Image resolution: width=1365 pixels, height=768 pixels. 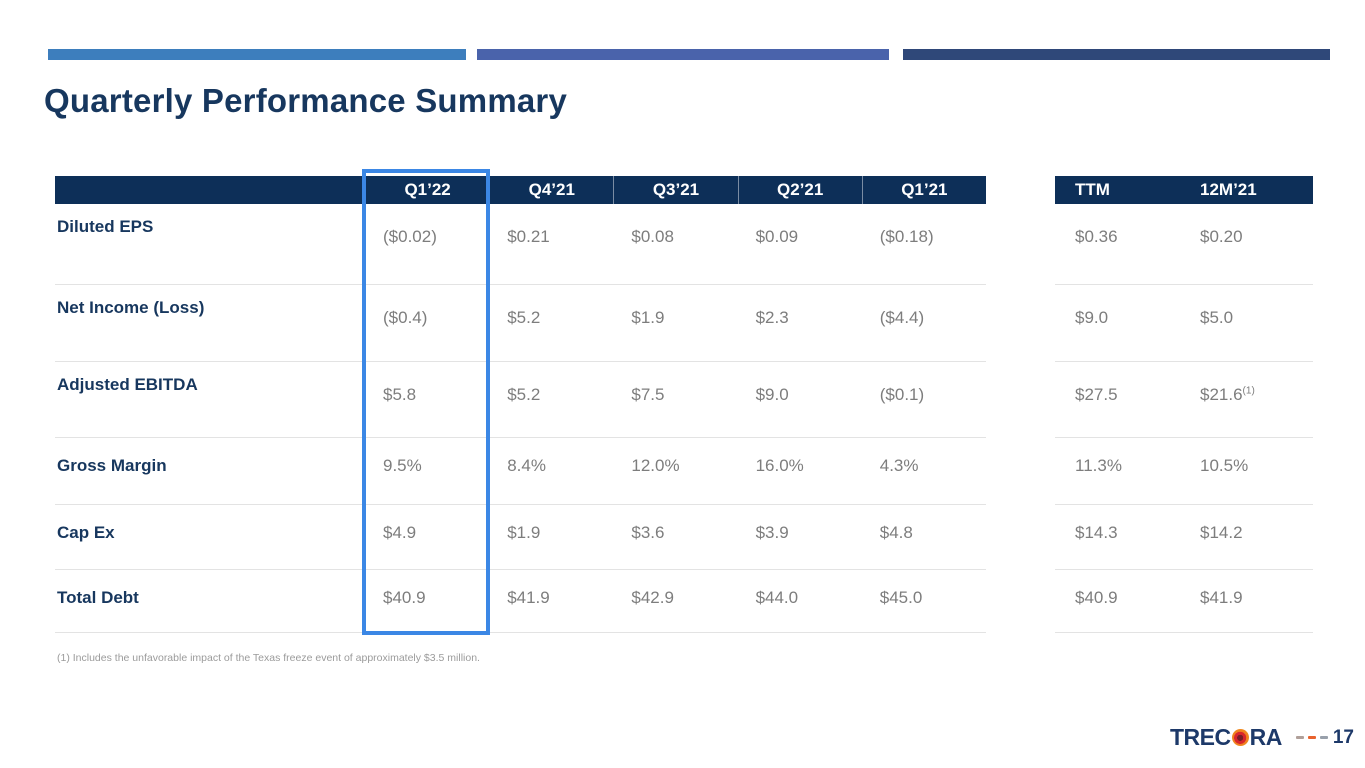 I want to click on cell-value: ($0.18), so click(x=906, y=236).